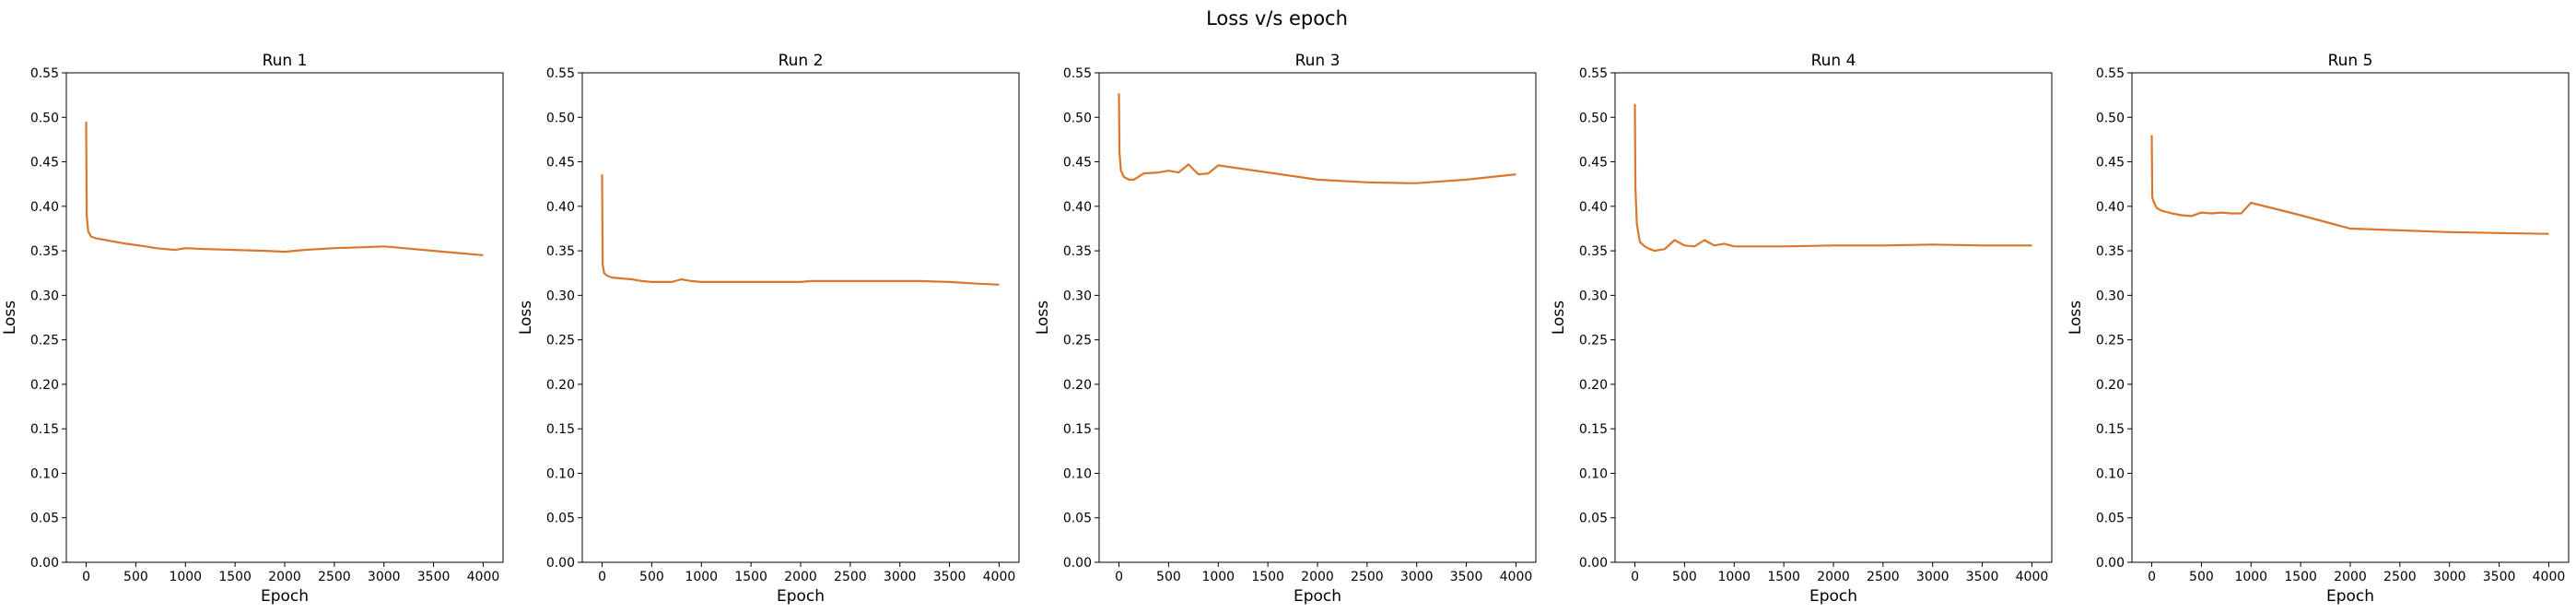 This screenshot has width=2576, height=613. Describe the element at coordinates (1277, 18) in the screenshot. I see `figure-suptitle: Loss v/s epoch` at that location.